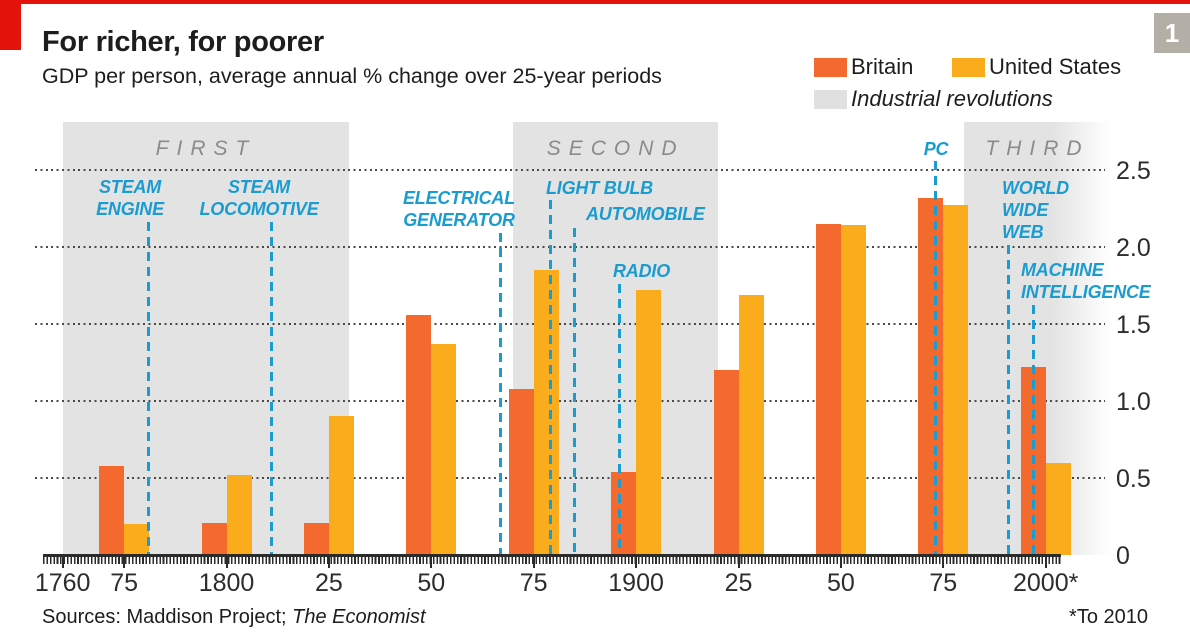 The height and width of the screenshot is (634, 1190). Describe the element at coordinates (840, 562) in the screenshot. I see `x-axis-major-tick-1950` at that location.